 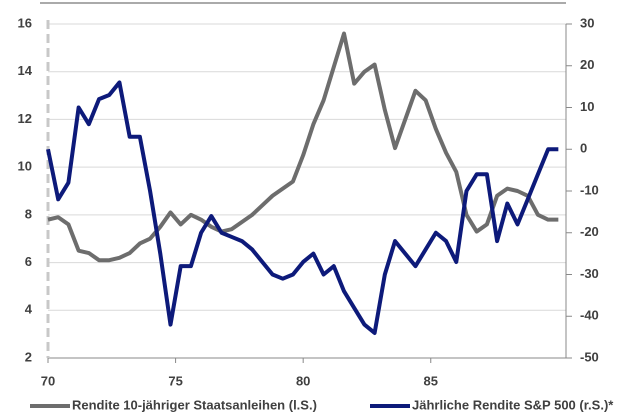 What do you see at coordinates (29, 309) in the screenshot?
I see `y-tick-label: 4` at bounding box center [29, 309].